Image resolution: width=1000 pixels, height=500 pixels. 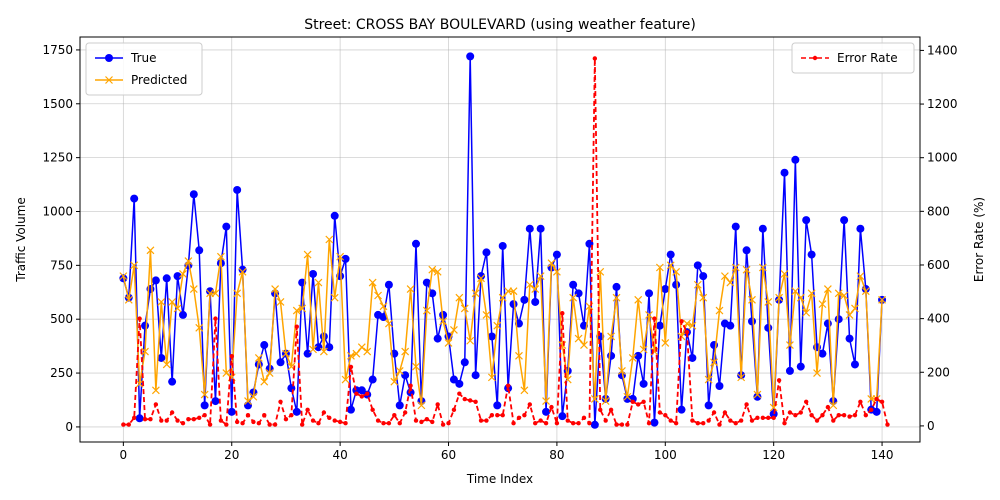 I want to click on y-right-tick-label: 800, so click(x=938, y=211).